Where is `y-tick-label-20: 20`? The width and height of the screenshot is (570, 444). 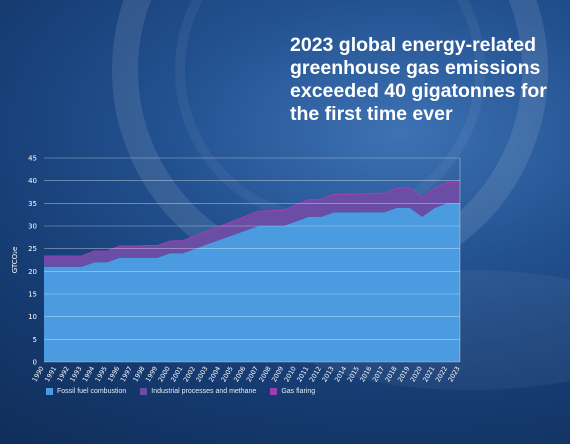 y-tick-label-20: 20 is located at coordinates (32, 272).